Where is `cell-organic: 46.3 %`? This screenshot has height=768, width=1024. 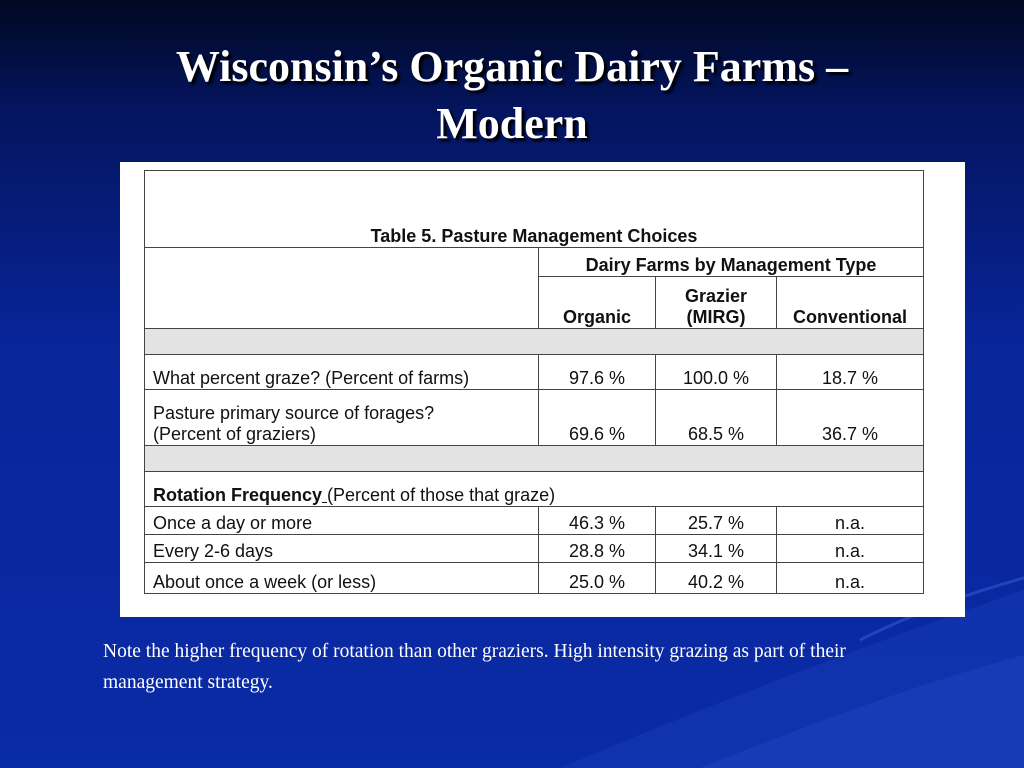 cell-organic: 46.3 % is located at coordinates (597, 520).